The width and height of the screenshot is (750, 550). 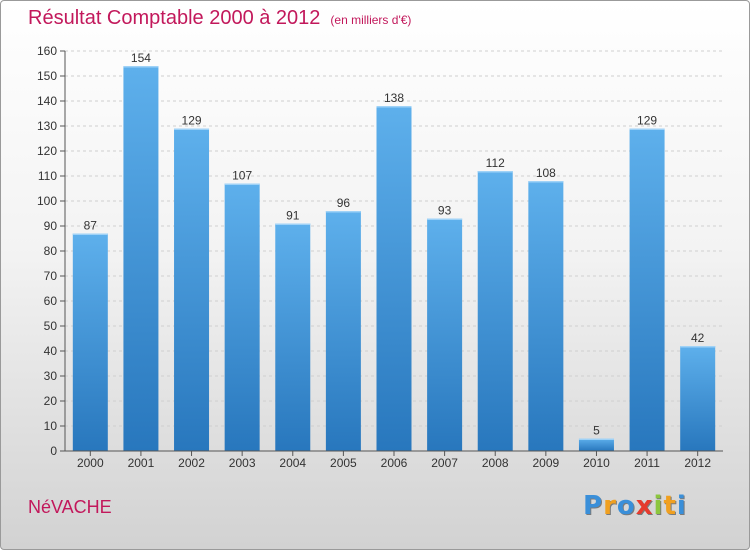 What do you see at coordinates (596, 444) in the screenshot?
I see `bar-2010` at bounding box center [596, 444].